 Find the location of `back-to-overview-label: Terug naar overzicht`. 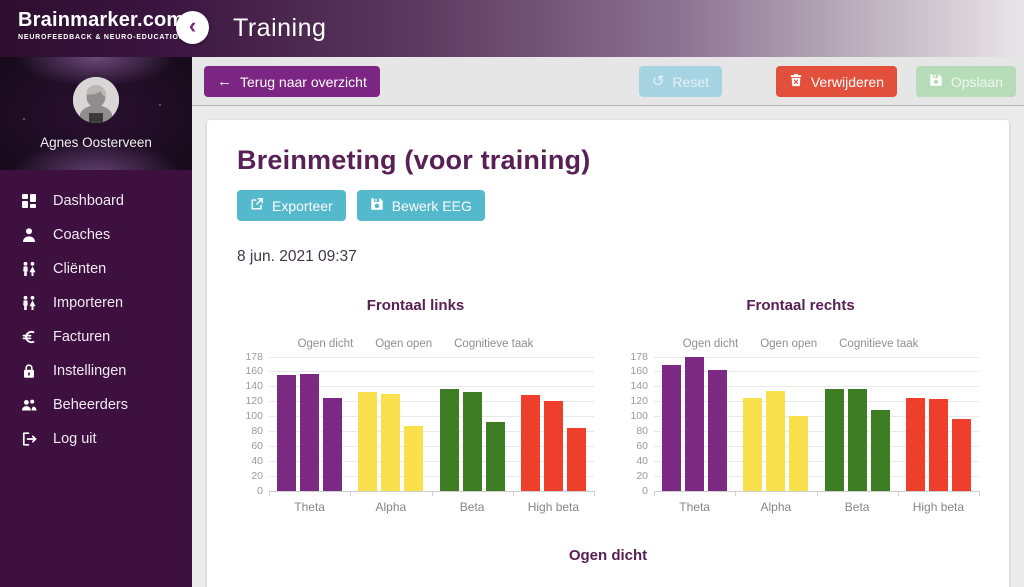

back-to-overview-label: Terug naar overzicht is located at coordinates (303, 81).